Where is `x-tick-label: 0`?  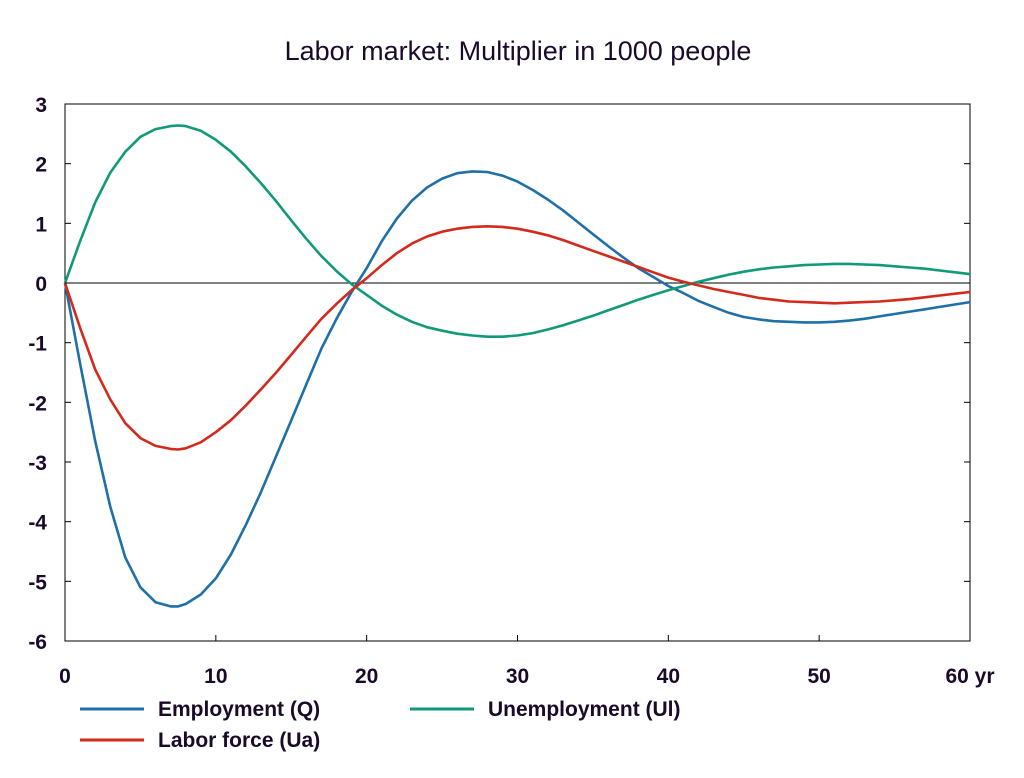 x-tick-label: 0 is located at coordinates (65, 676).